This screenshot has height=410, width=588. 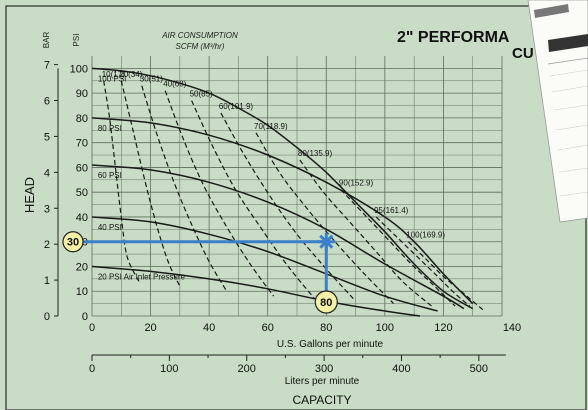 What do you see at coordinates (82, 292) in the screenshot?
I see `y-psi-tick-label: 10` at bounding box center [82, 292].